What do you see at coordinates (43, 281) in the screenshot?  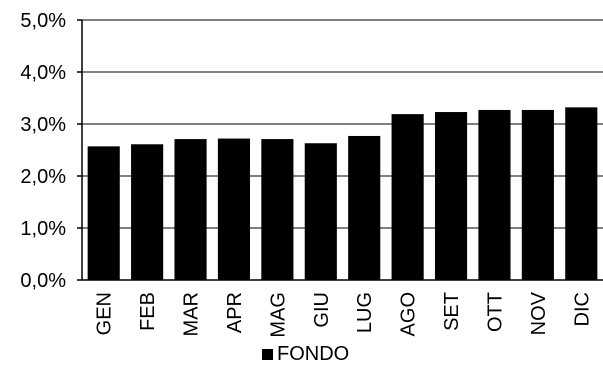 I see `y-tick-label: 0,0%` at bounding box center [43, 281].